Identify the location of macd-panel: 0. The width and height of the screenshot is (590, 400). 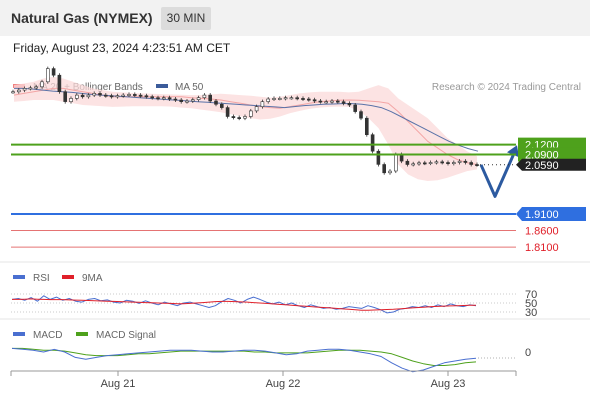
(271, 360).